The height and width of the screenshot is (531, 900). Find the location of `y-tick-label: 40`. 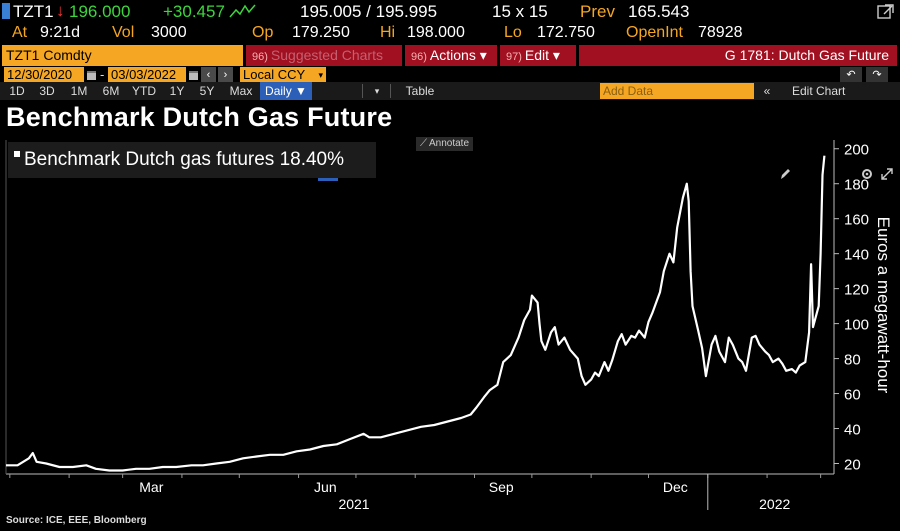

y-tick-label: 40 is located at coordinates (852, 430).